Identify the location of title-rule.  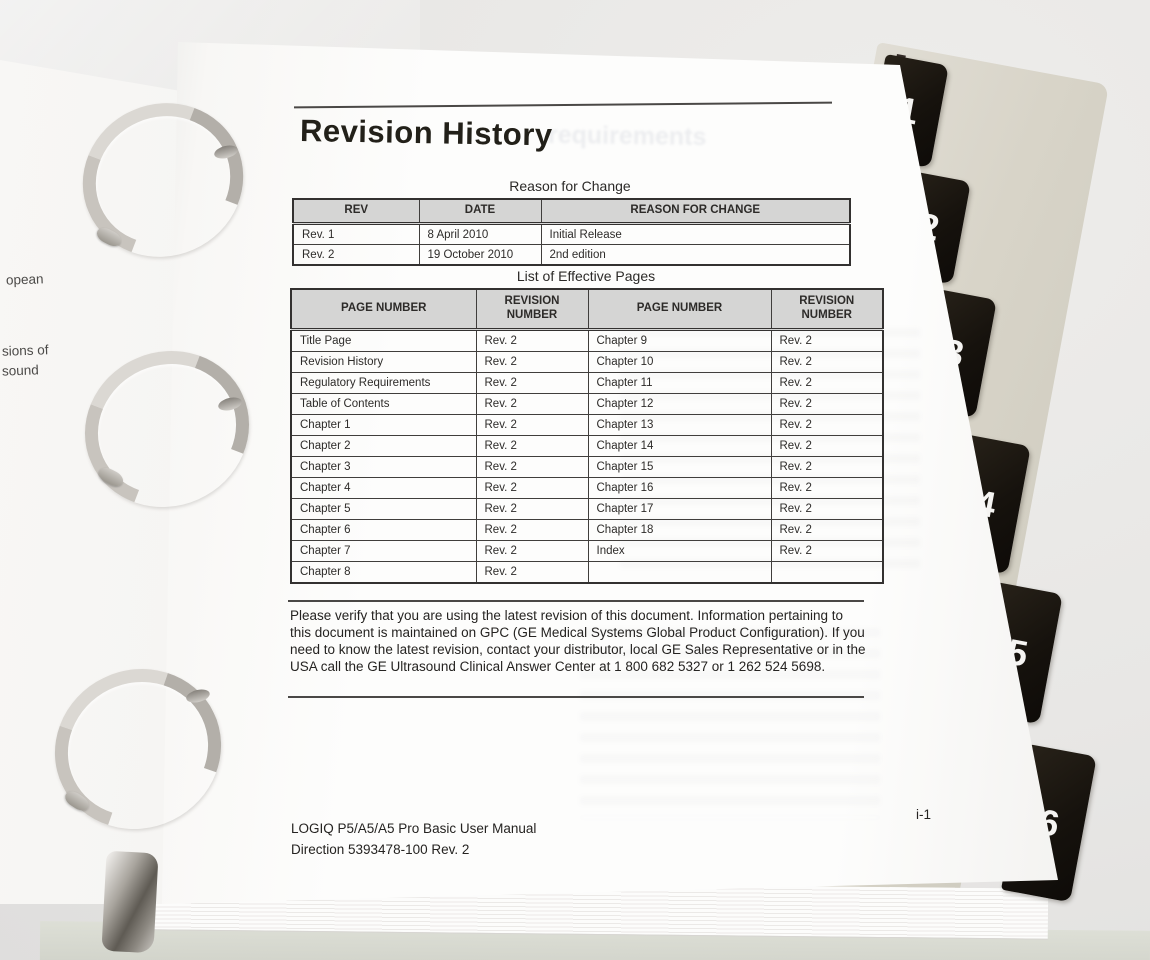
(563, 105).